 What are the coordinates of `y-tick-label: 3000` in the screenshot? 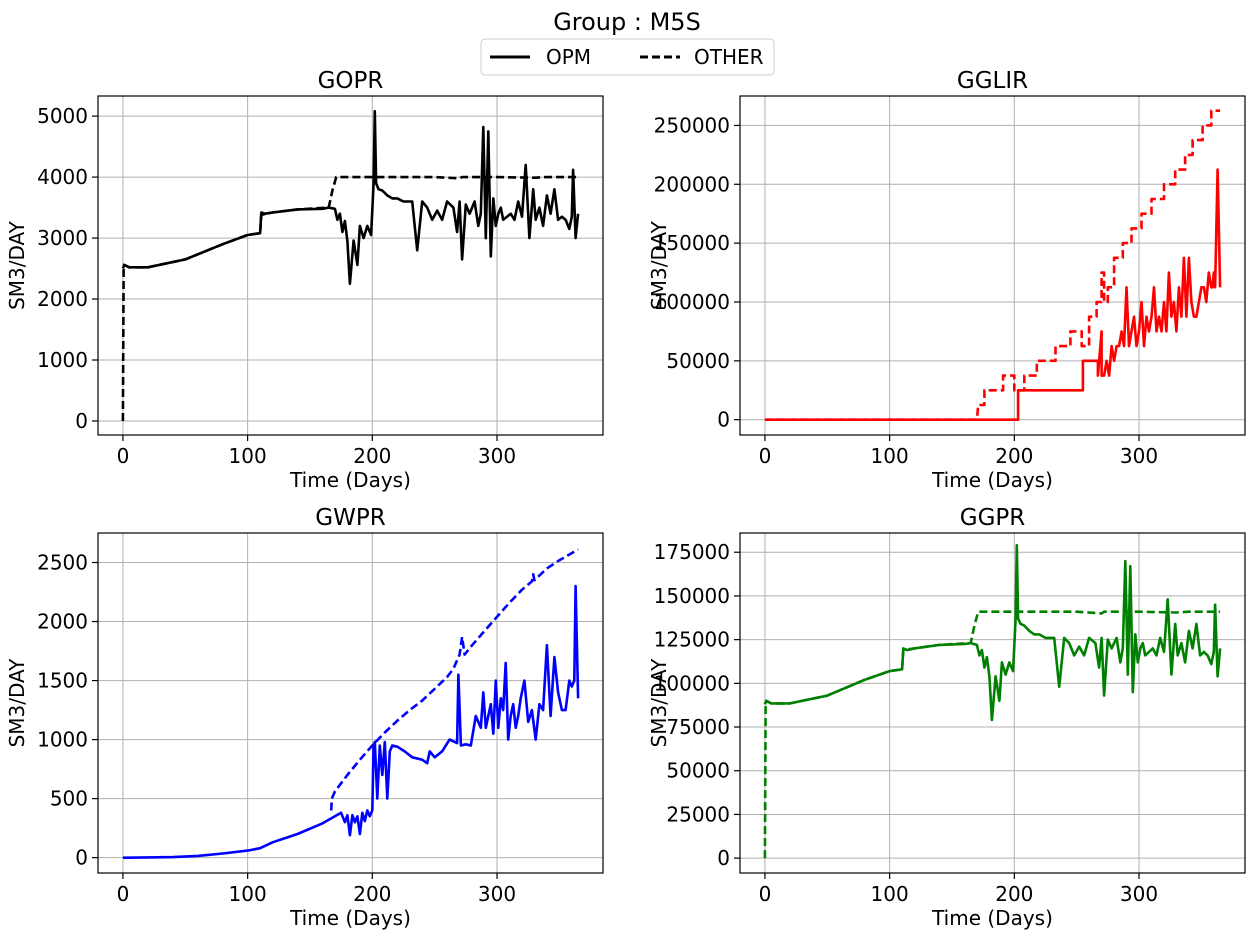 It's located at (62, 238).